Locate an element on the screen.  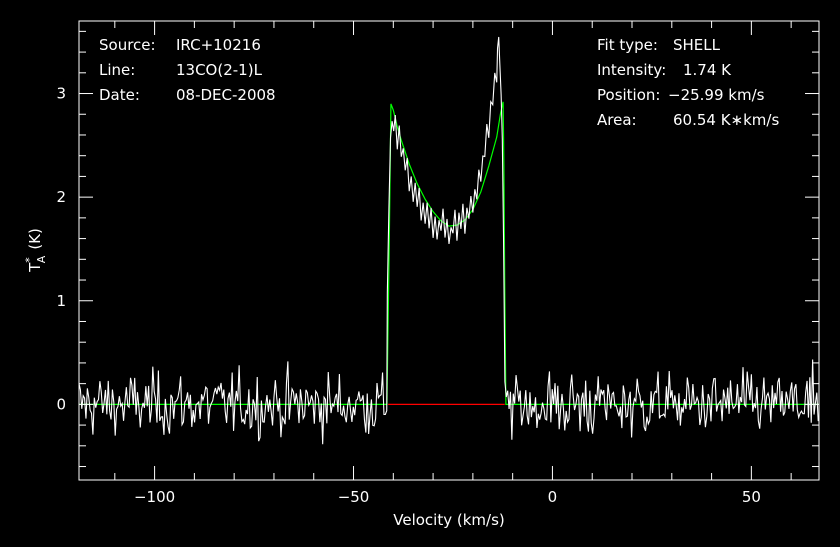
y-tick-label: 2 is located at coordinates (61, 197).